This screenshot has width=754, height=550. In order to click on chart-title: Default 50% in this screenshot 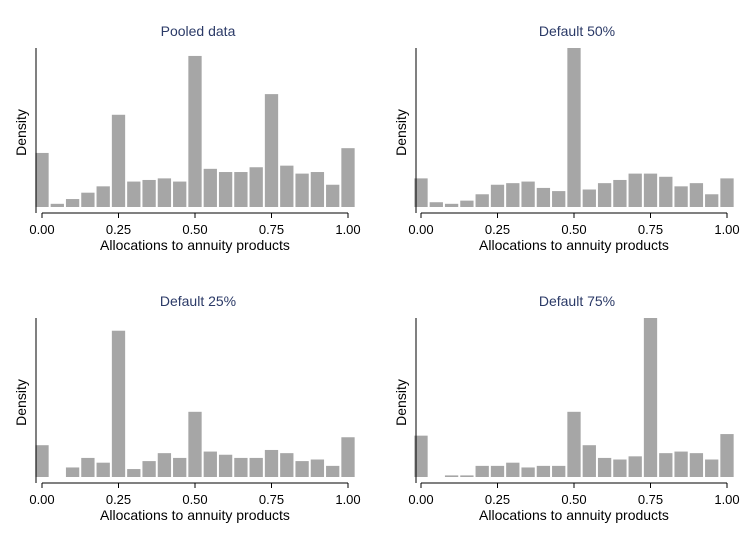, I will do `click(577, 31)`.